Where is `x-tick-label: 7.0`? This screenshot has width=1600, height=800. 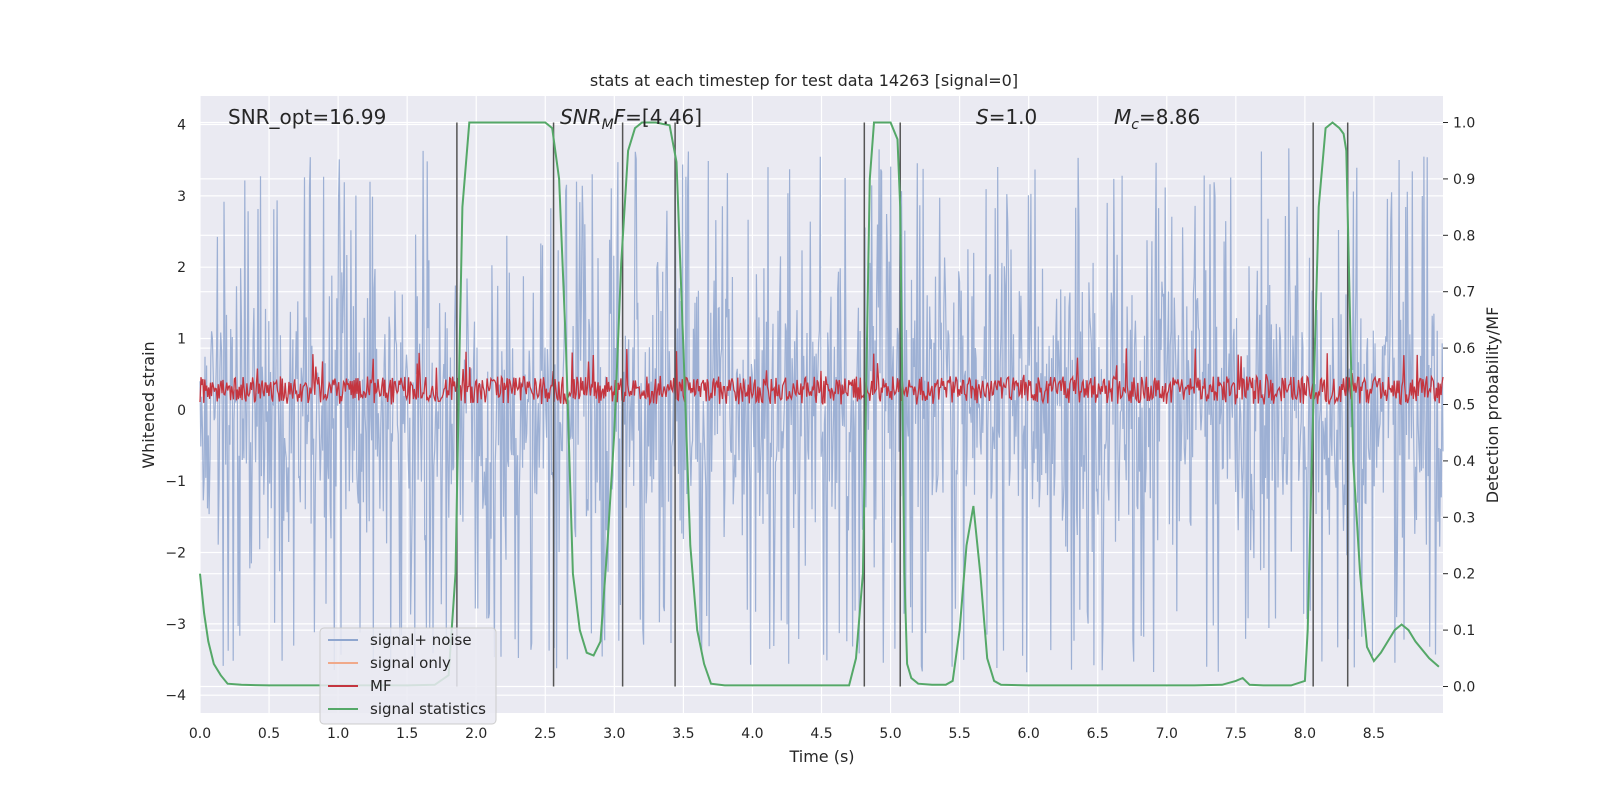
x-tick-label: 7.0 is located at coordinates (1167, 734).